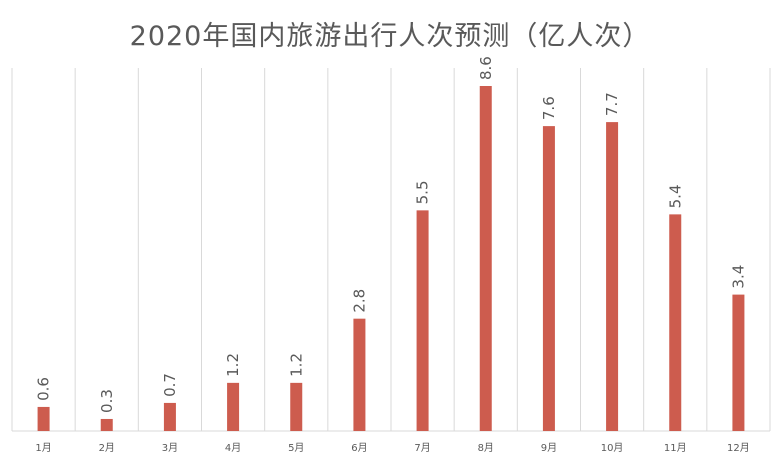 The image size is (780, 465). I want to click on x-tick-label-9: 9月, so click(549, 448).